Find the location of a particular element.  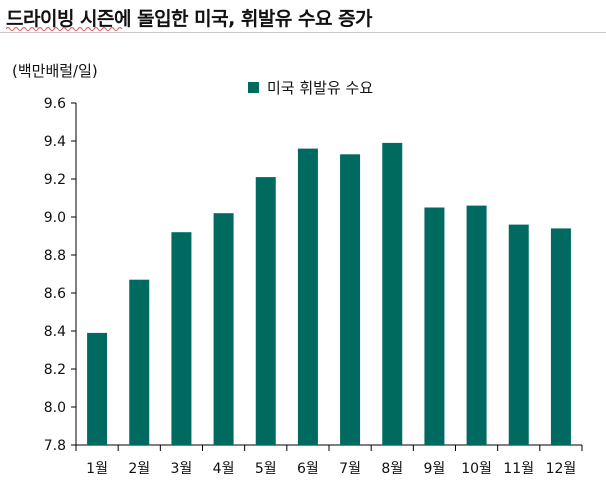

page-title: 드라이빙 시즌에 돌입한 미국, 휘발유 수요 증가 is located at coordinates (189, 19).